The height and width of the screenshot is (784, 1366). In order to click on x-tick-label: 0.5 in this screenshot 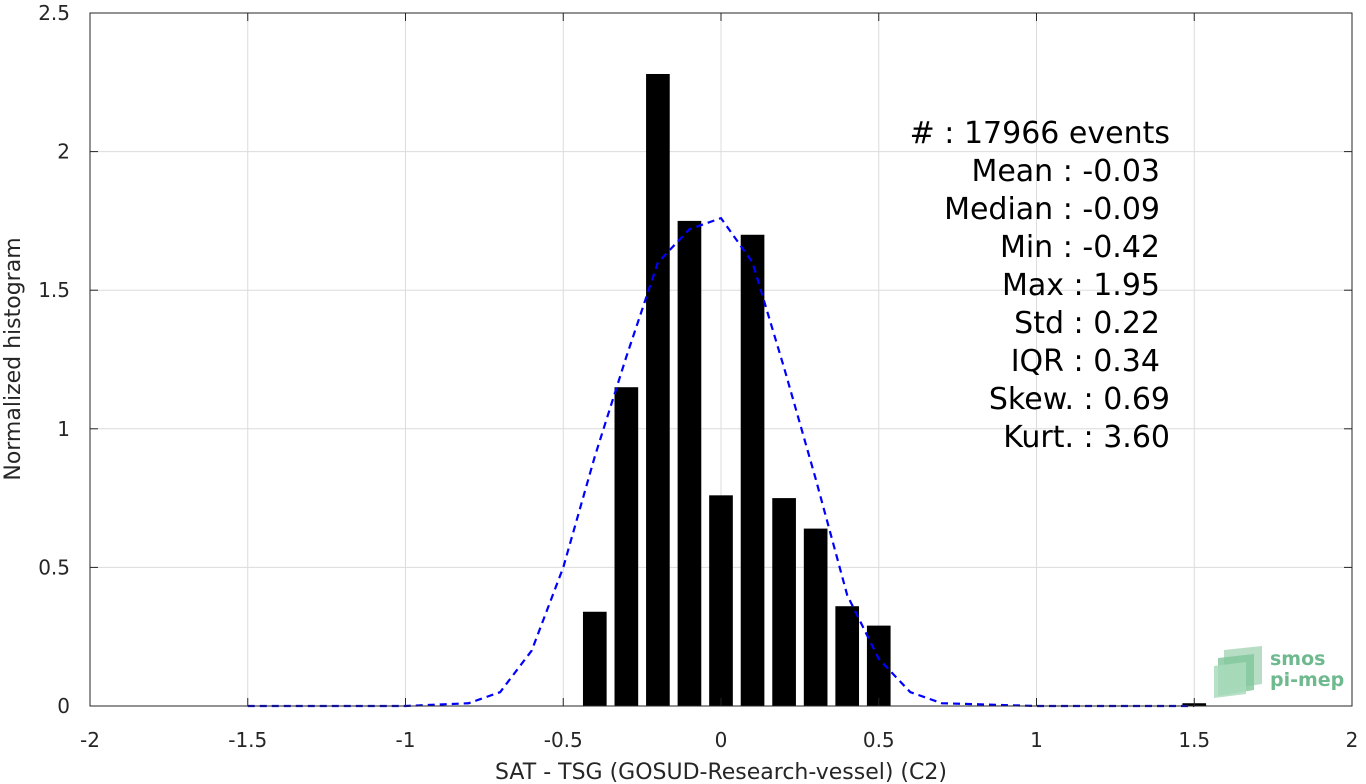, I will do `click(879, 740)`.